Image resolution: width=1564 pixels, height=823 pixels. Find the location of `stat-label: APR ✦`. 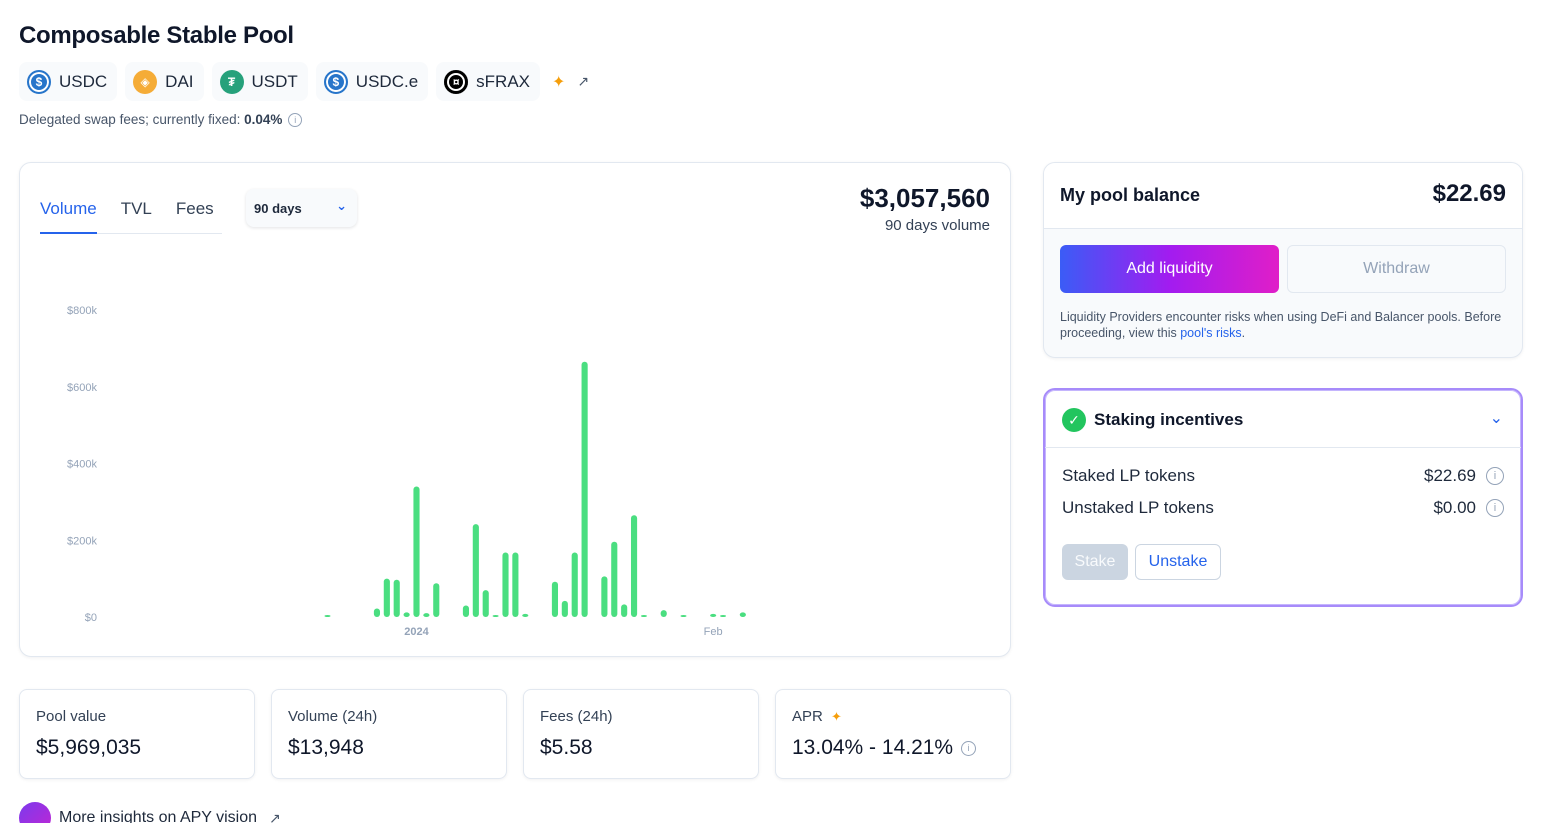

stat-label: APR ✦ is located at coordinates (817, 716).